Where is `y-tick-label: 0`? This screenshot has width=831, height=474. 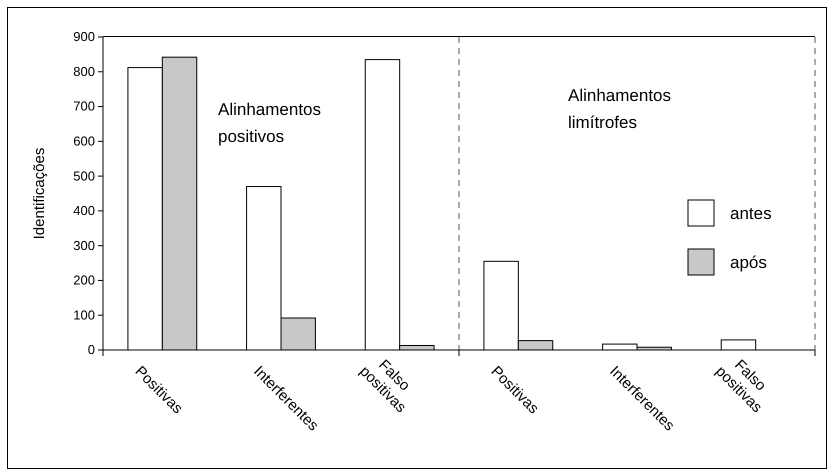 y-tick-label: 0 is located at coordinates (91, 350).